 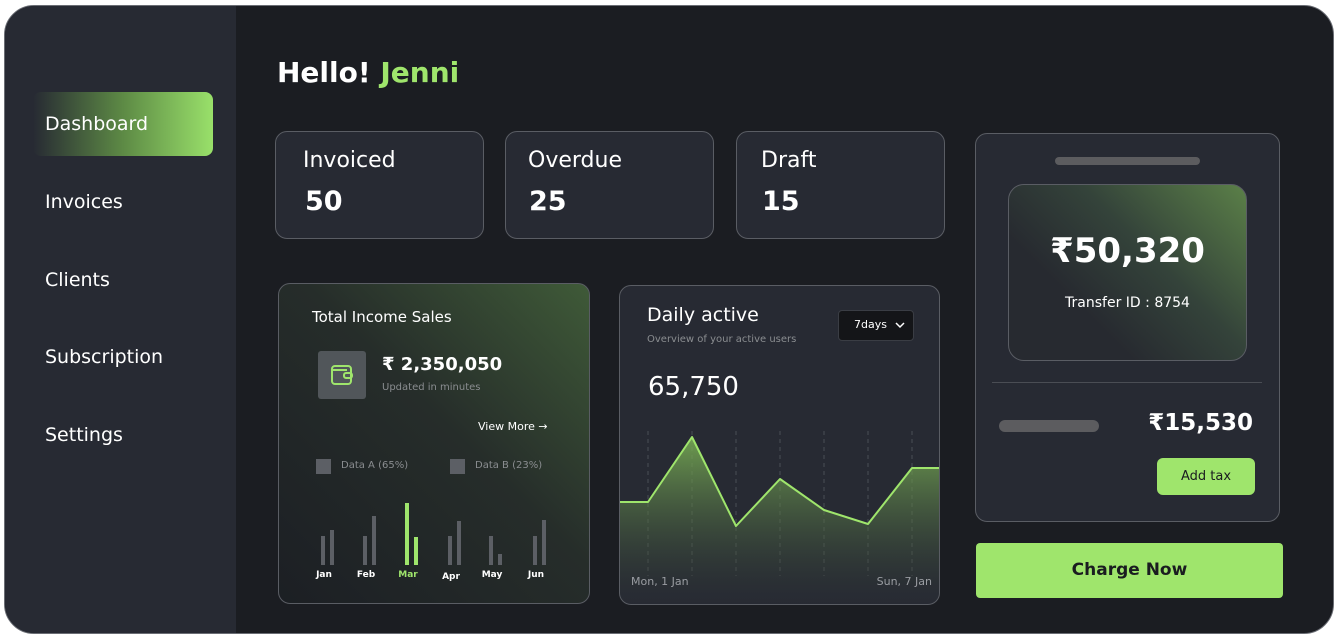 I want to click on sidebar-item-settings: Settings, so click(x=84, y=435).